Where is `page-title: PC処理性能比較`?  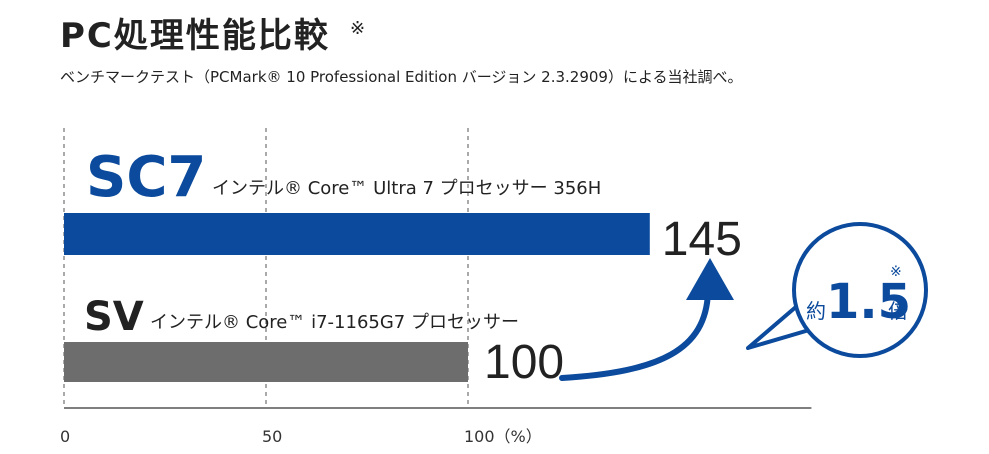 page-title: PC処理性能比較 is located at coordinates (195, 36).